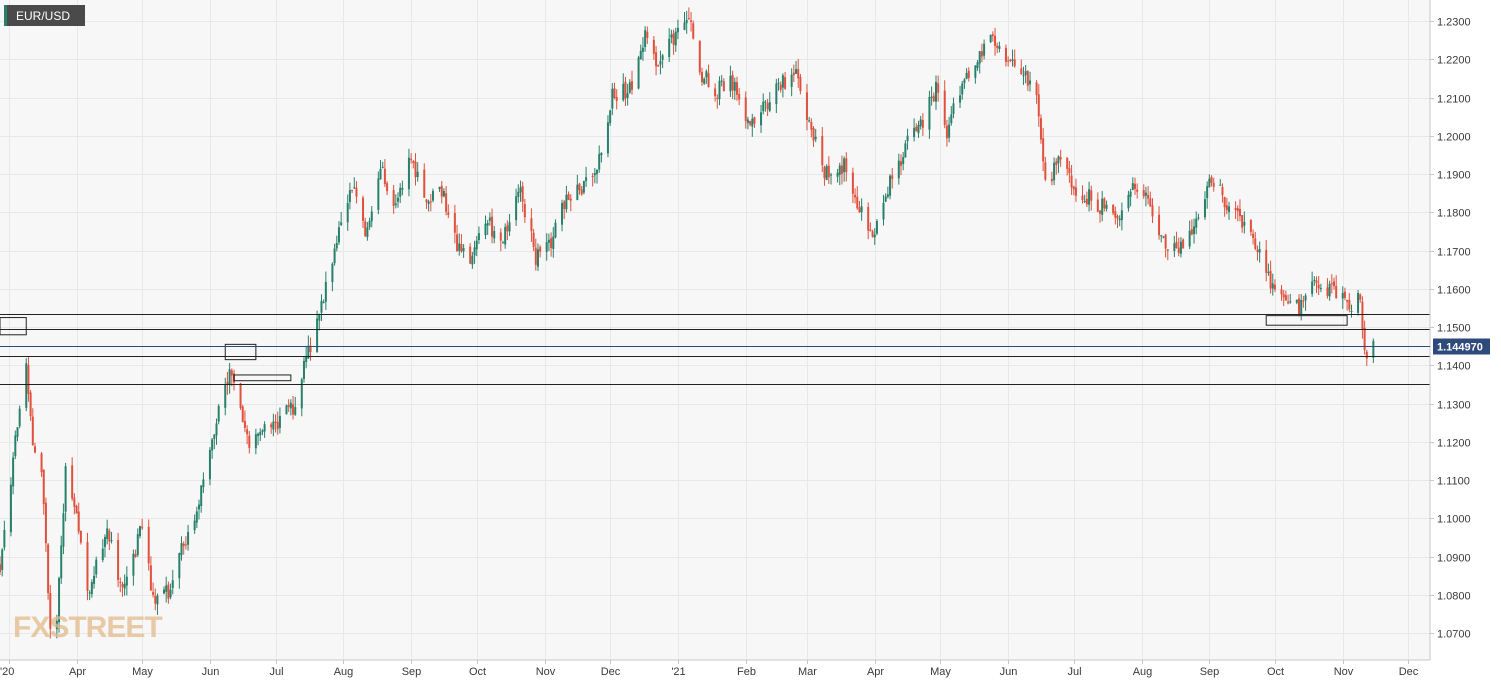 The image size is (1501, 689). Describe the element at coordinates (1454, 520) in the screenshot. I see `y-tick-label: 1.1000` at that location.